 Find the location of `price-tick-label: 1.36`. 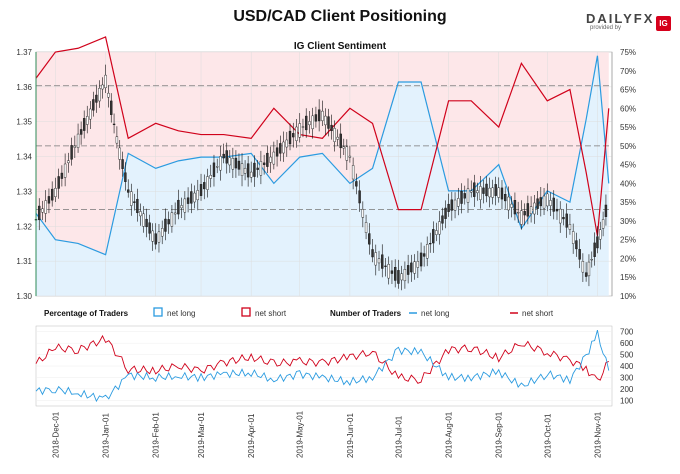

price-tick-label: 1.36 is located at coordinates (24, 87).